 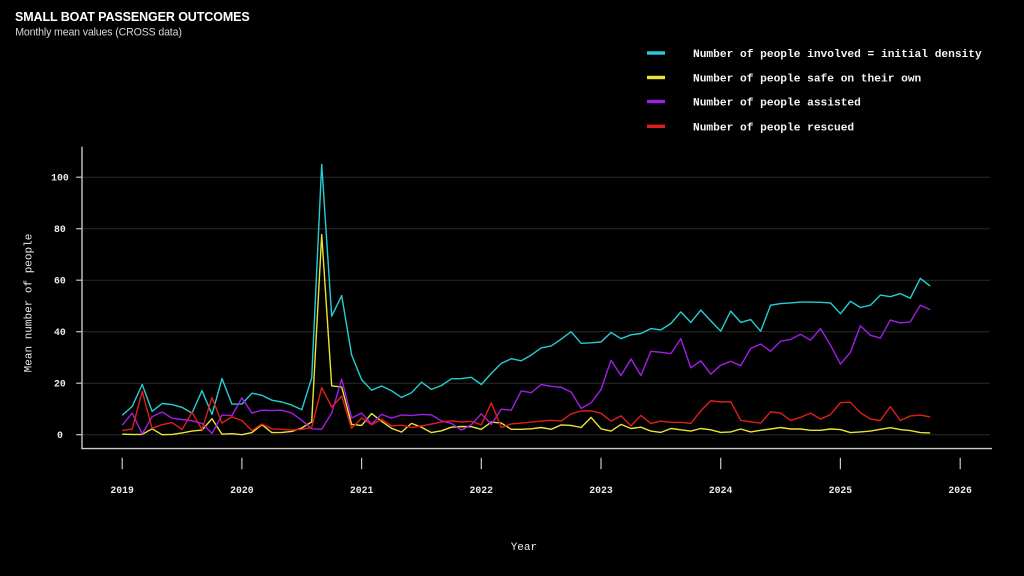 What do you see at coordinates (60, 281) in the screenshot?
I see `svg-text: 60` at bounding box center [60, 281].